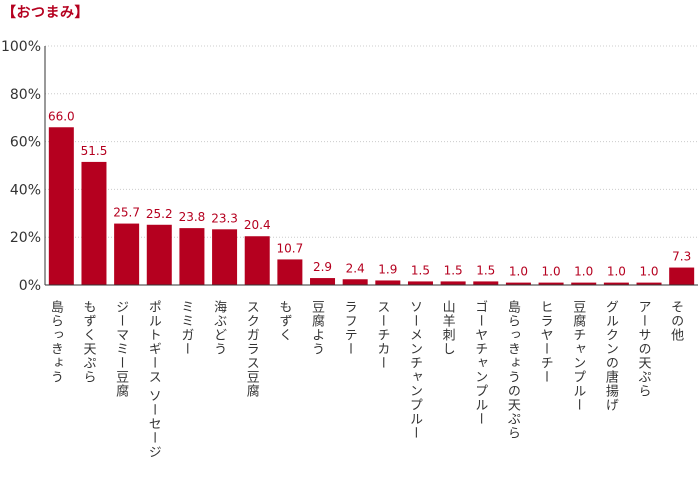  I want to click on data-label: 25.7, so click(126, 213).